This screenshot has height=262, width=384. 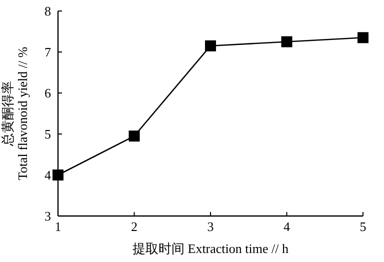 What do you see at coordinates (47, 134) in the screenshot?
I see `y-tick-label: 5` at bounding box center [47, 134].